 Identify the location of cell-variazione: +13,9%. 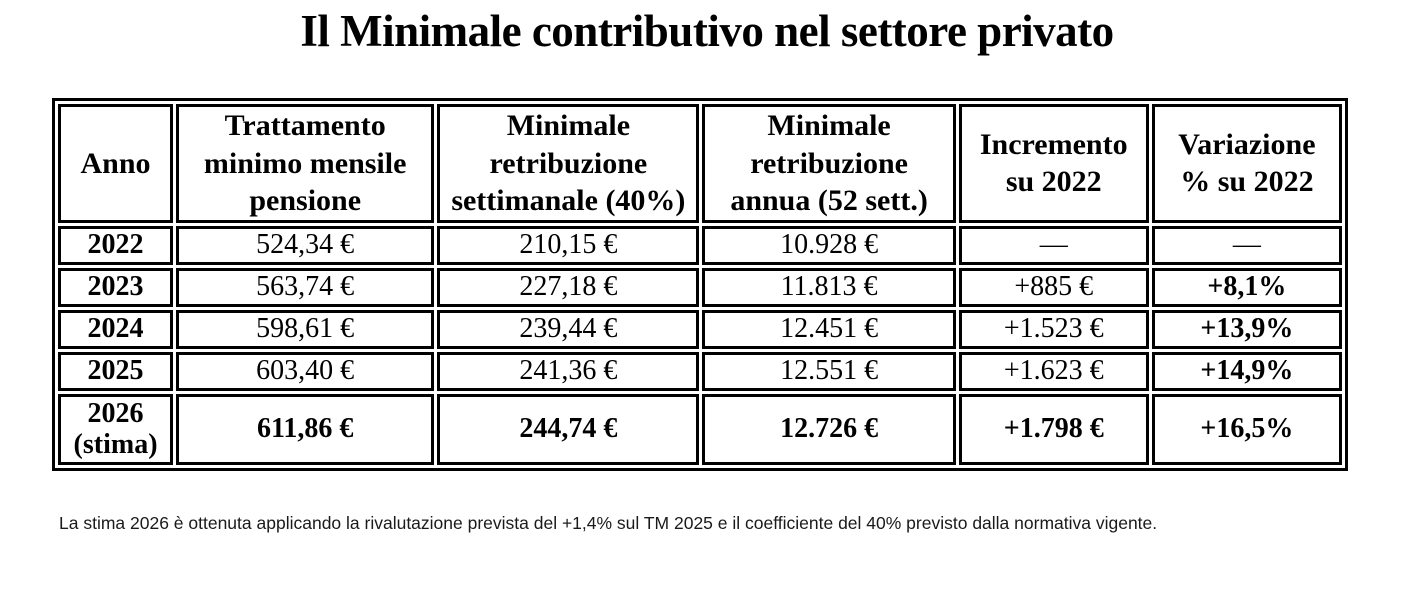
(1246, 330).